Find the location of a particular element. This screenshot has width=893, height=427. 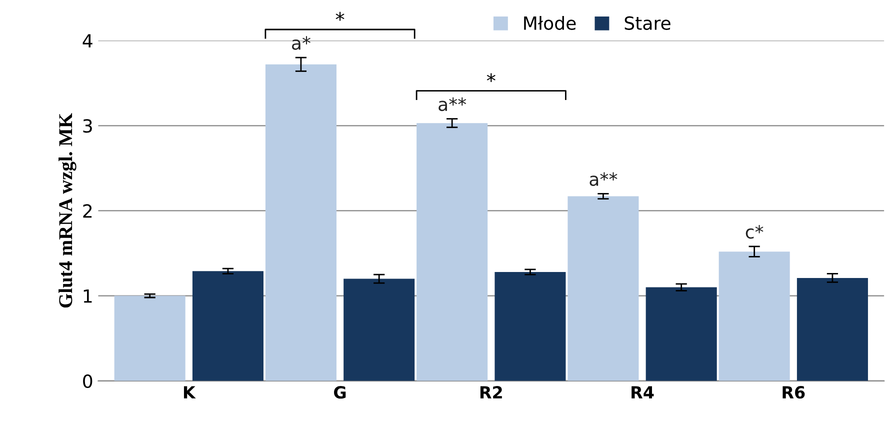

y-tick-label: 2 is located at coordinates (87, 211).